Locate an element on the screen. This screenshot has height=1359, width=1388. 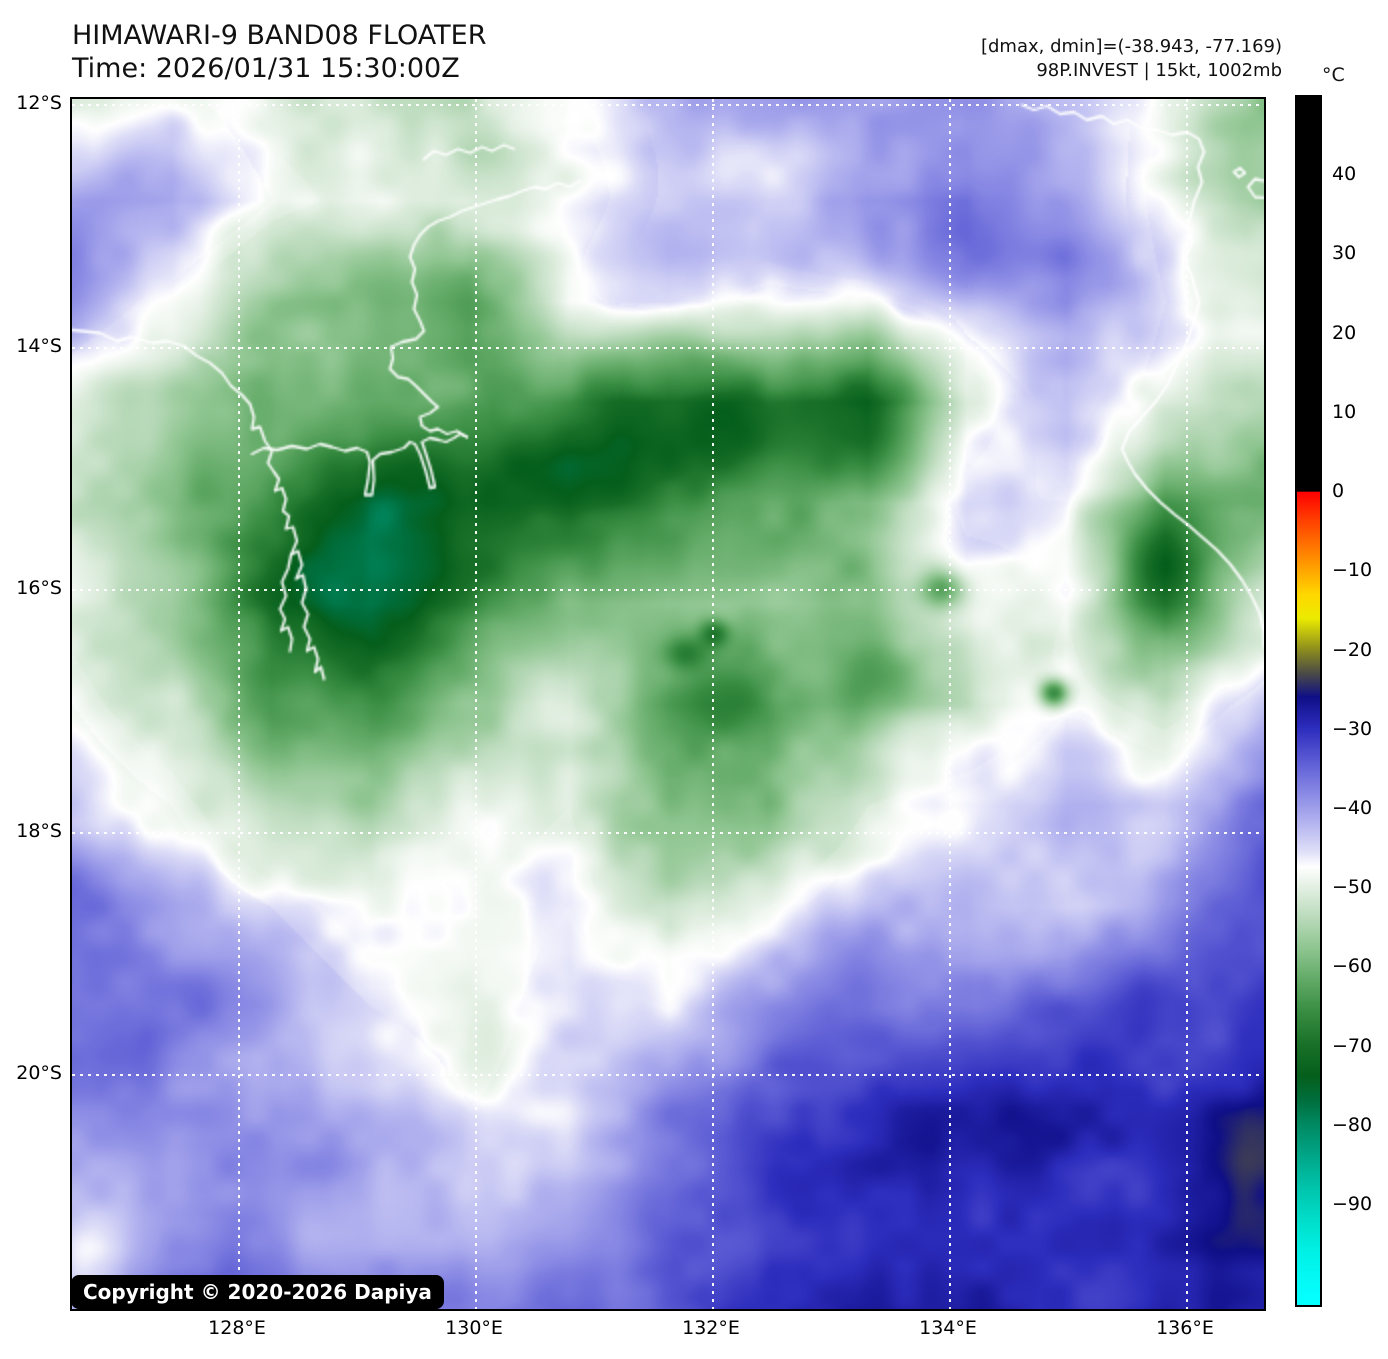
colorbar-tick-label: −80 is located at coordinates (1352, 1124).